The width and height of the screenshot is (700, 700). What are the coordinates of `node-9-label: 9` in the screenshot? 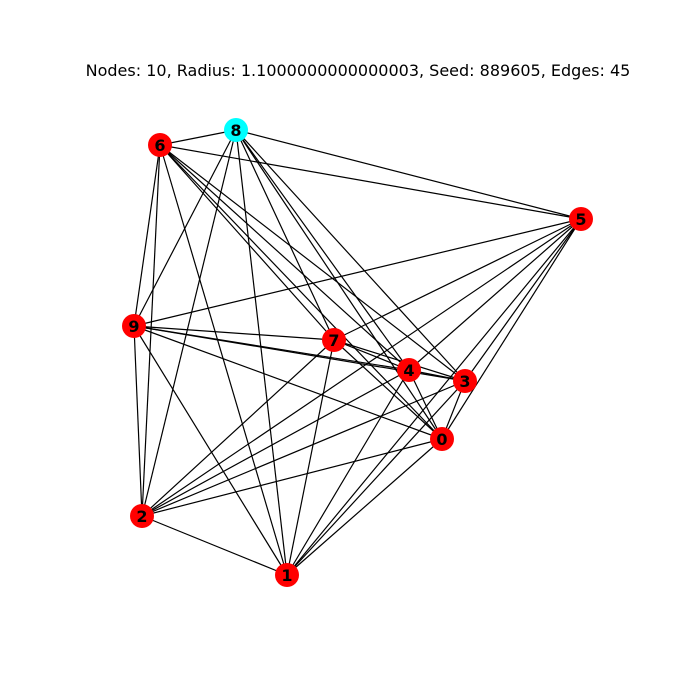 It's located at (133, 326).